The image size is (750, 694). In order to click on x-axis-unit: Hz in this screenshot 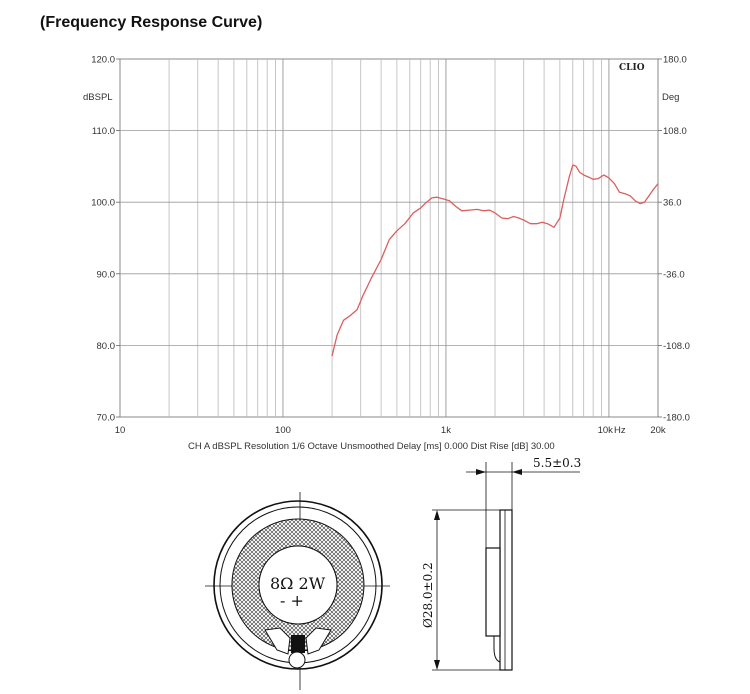, I will do `click(620, 430)`.